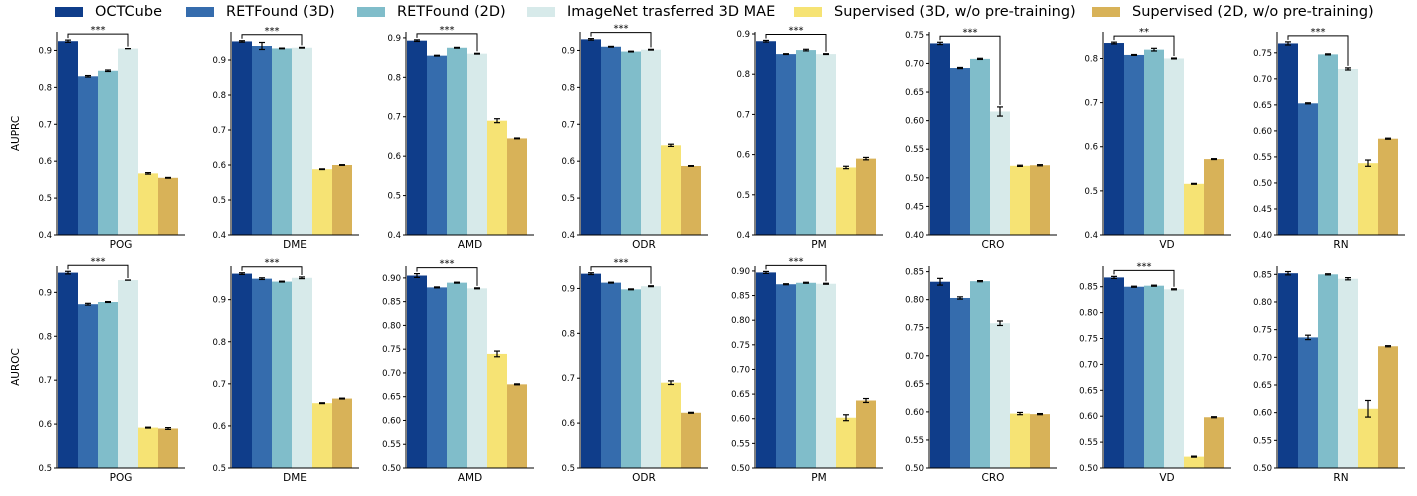  I want to click on auprc-cro-ytick-label: 0.55, so click(914, 150).